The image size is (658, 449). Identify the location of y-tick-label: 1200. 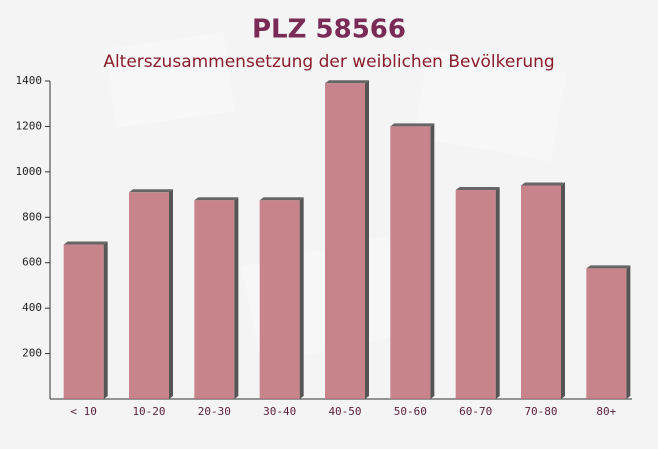
(29, 125).